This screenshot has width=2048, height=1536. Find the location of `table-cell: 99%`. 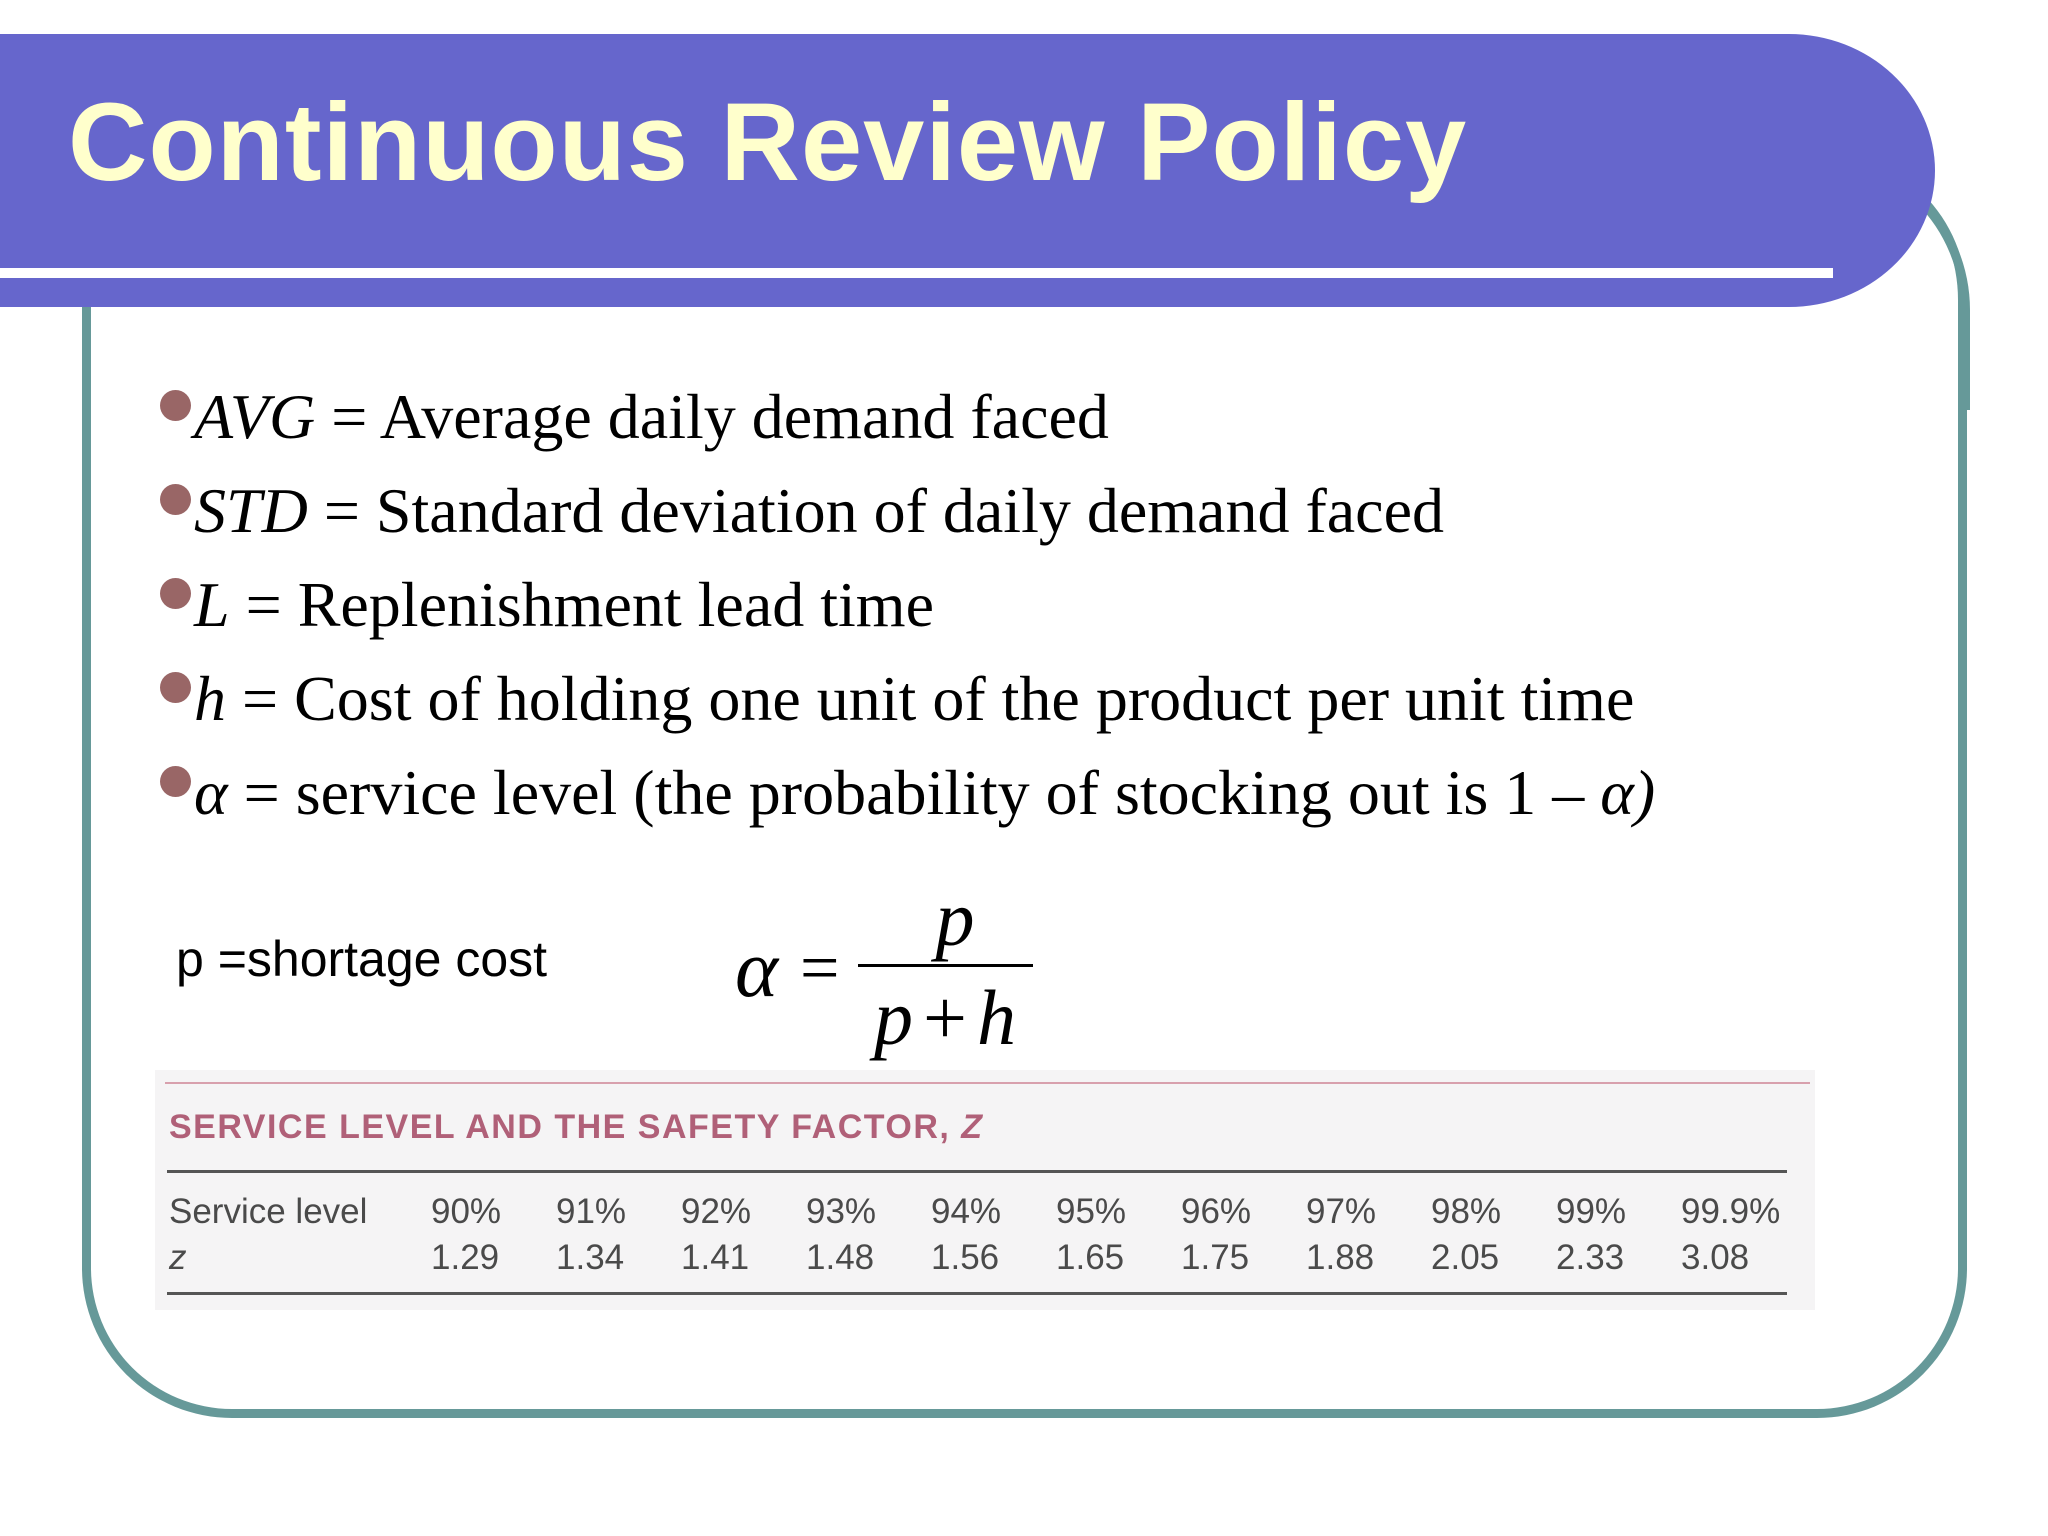

table-cell: 99% is located at coordinates (1591, 1211).